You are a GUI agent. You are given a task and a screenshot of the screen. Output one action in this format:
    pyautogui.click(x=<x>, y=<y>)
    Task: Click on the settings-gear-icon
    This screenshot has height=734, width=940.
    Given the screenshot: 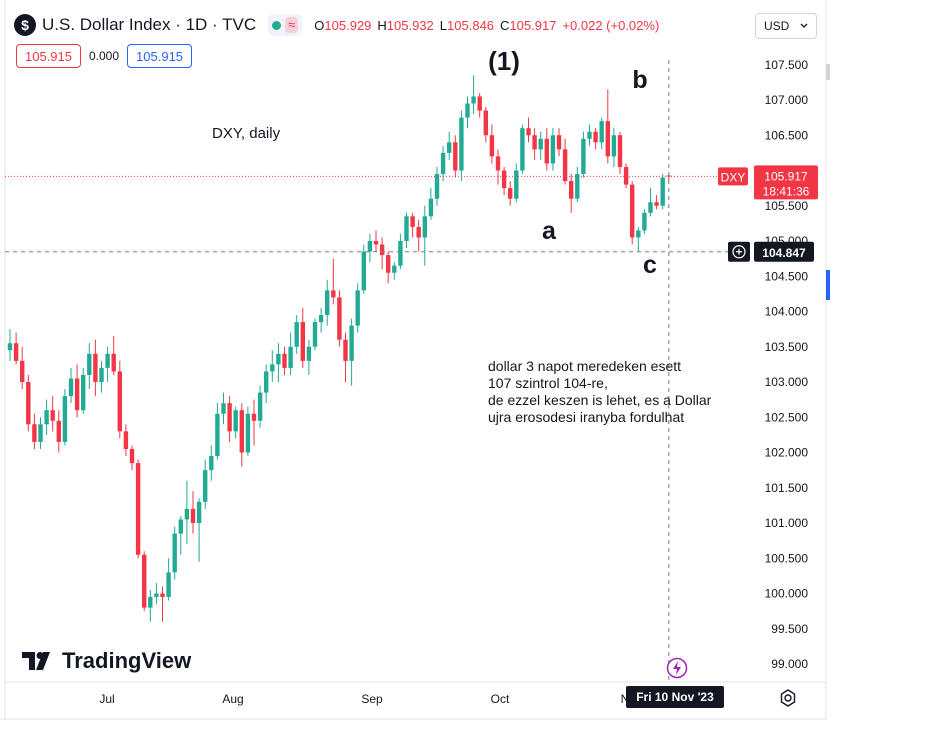 What is the action you would take?
    pyautogui.click(x=788, y=698)
    